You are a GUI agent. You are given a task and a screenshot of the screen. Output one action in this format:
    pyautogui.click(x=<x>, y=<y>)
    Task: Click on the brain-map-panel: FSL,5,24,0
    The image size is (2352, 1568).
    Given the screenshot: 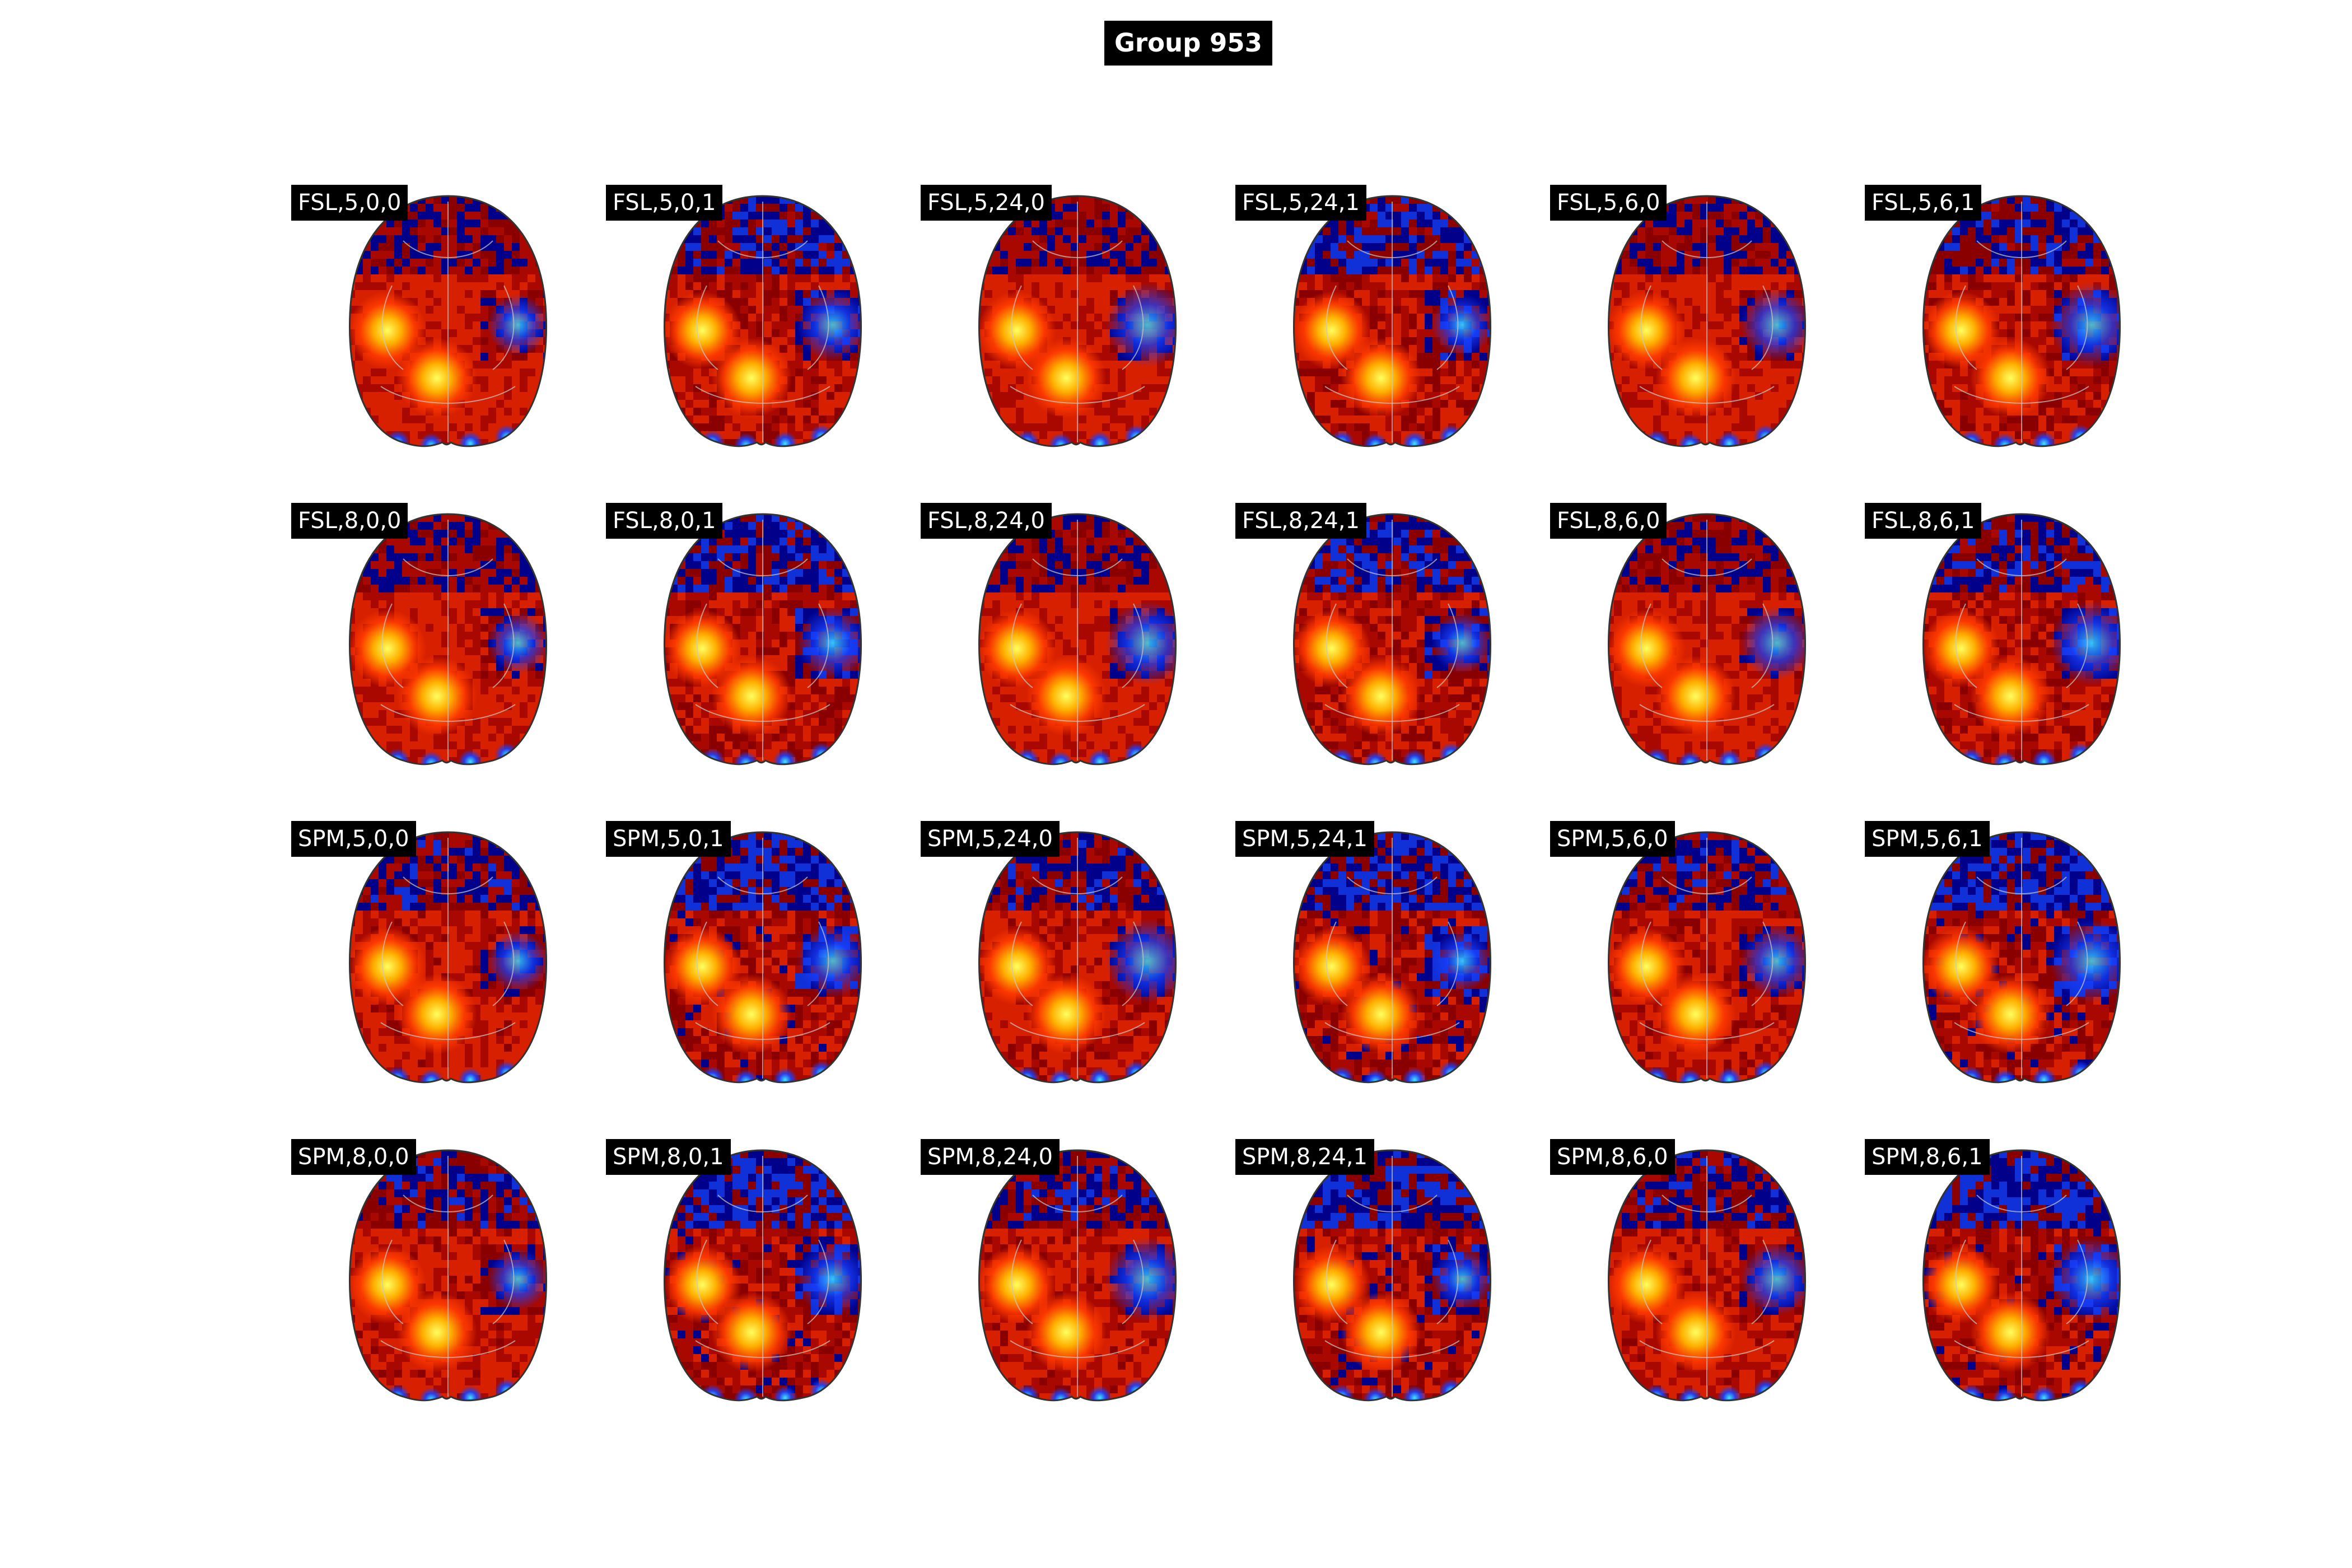 What is the action you would take?
    pyautogui.click(x=1078, y=325)
    